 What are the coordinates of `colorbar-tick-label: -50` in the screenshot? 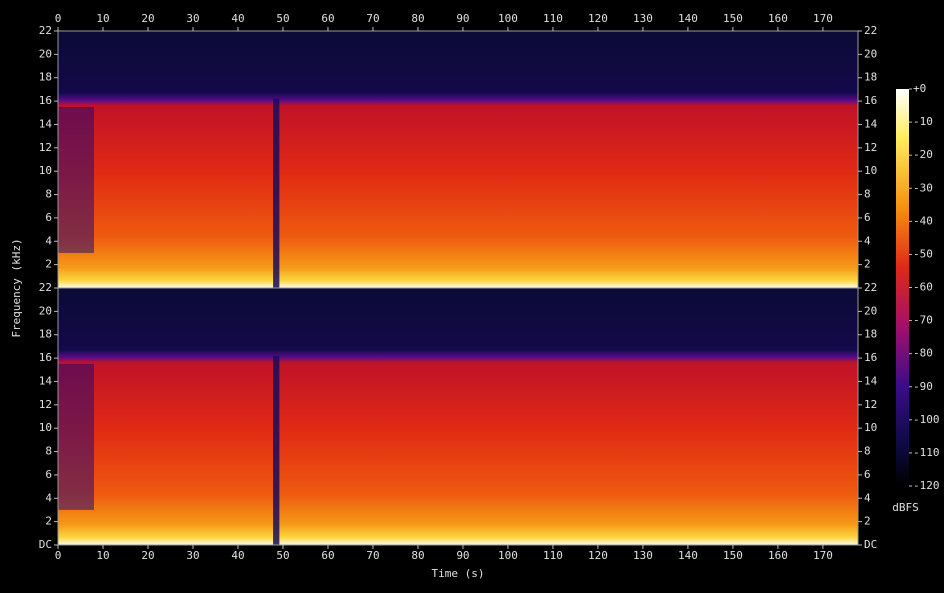 It's located at (923, 253).